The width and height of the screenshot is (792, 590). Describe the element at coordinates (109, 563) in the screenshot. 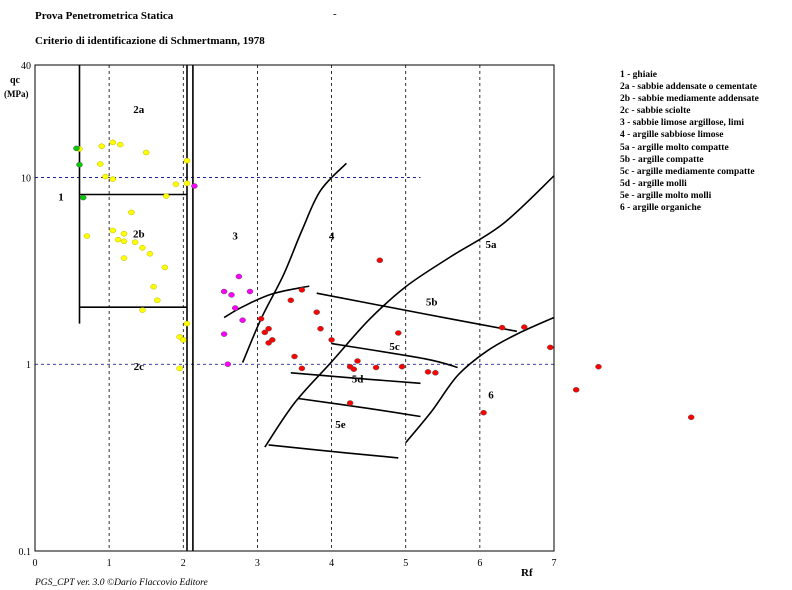

I see `x-tick-label: 1` at that location.